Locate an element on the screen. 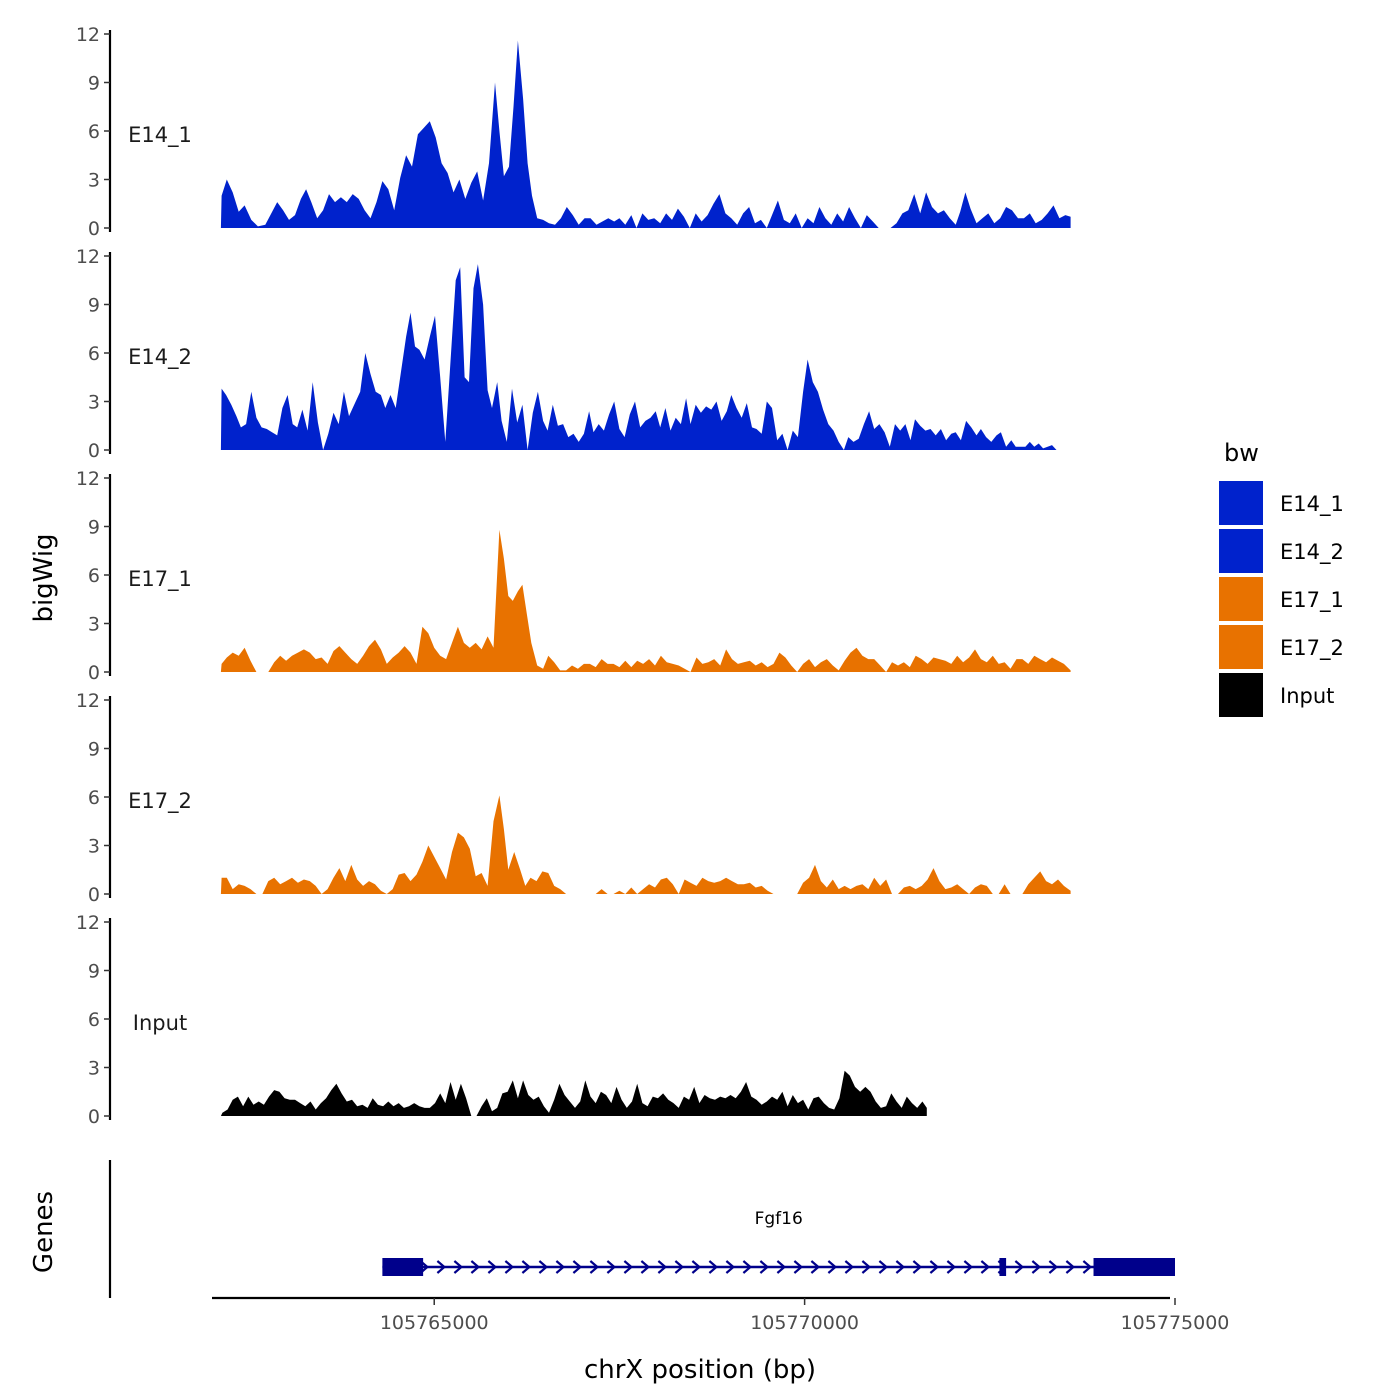  y-axis-title: bigWig is located at coordinates (44, 577).